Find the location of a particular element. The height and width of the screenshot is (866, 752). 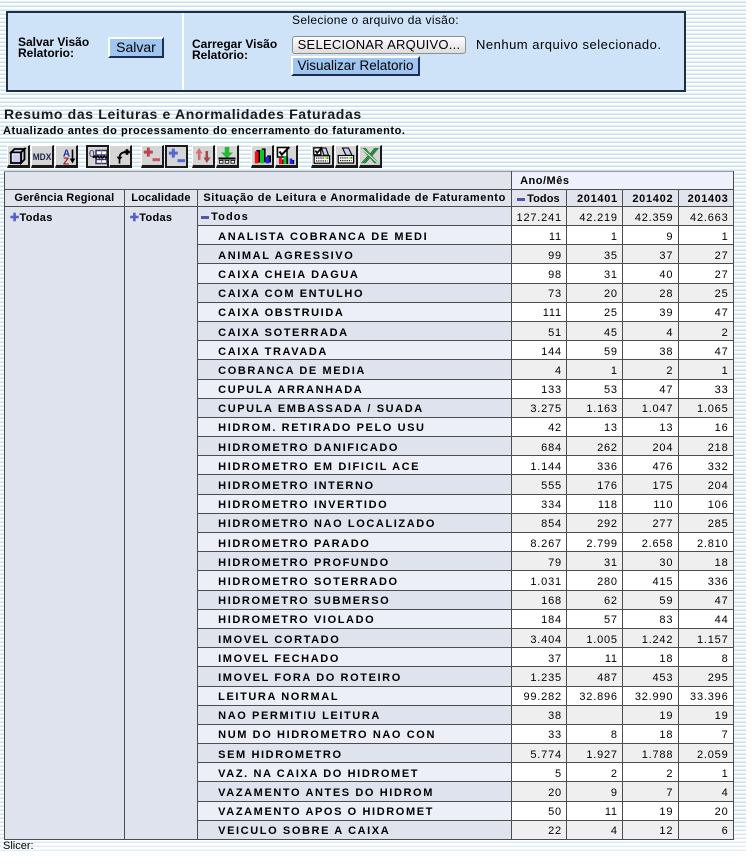

svg-text: MDX is located at coordinates (42, 157).